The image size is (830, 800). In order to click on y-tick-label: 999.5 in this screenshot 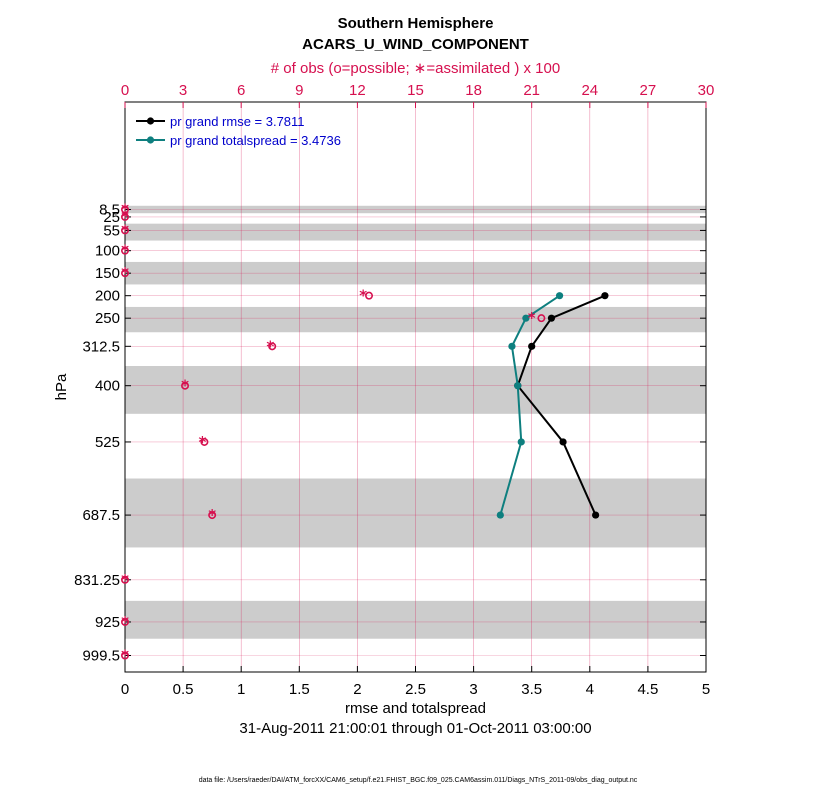, I will do `click(101, 656)`.